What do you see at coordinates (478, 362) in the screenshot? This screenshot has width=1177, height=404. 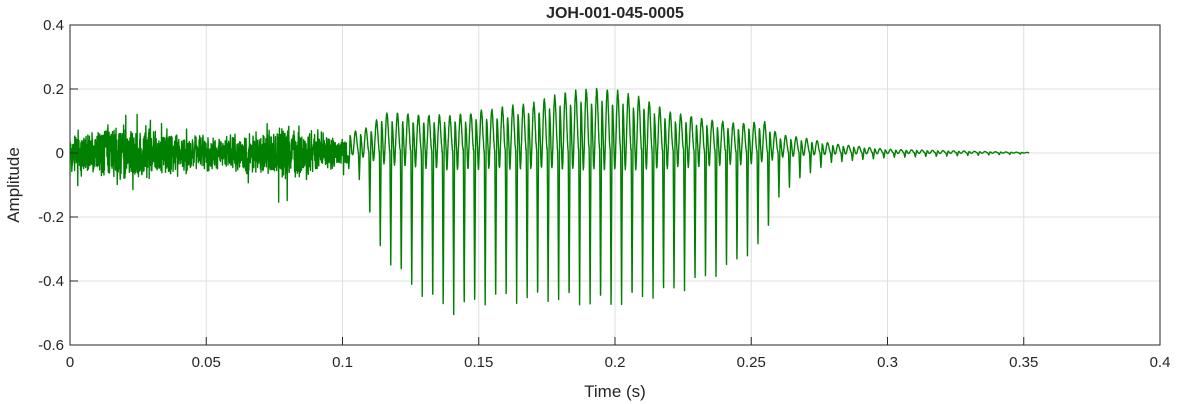 I see `x-tick-label: 0.15` at bounding box center [478, 362].